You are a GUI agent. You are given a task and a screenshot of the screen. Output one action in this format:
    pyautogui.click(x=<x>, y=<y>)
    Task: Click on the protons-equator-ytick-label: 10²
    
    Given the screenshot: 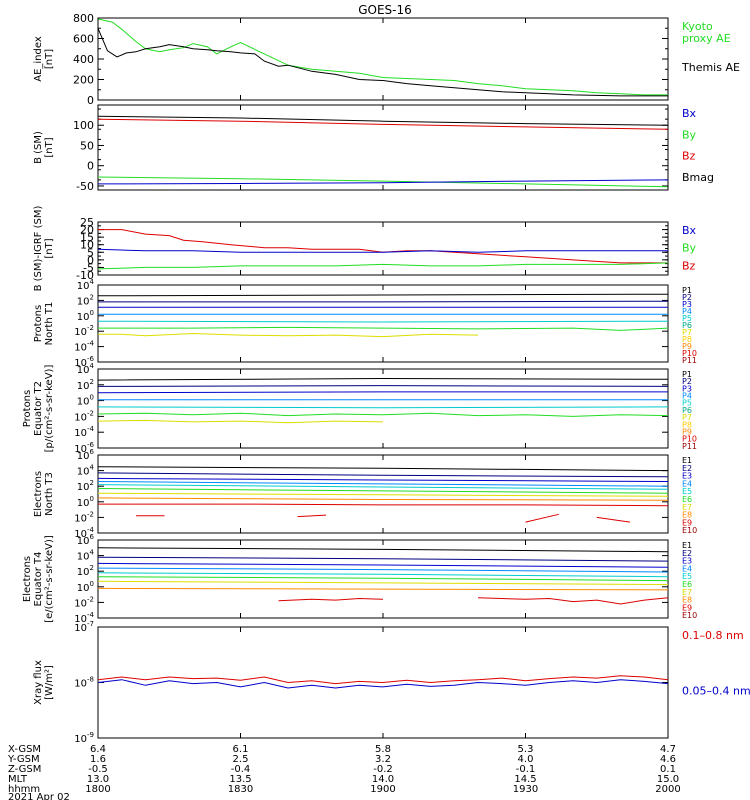 What is the action you would take?
    pyautogui.click(x=85, y=385)
    